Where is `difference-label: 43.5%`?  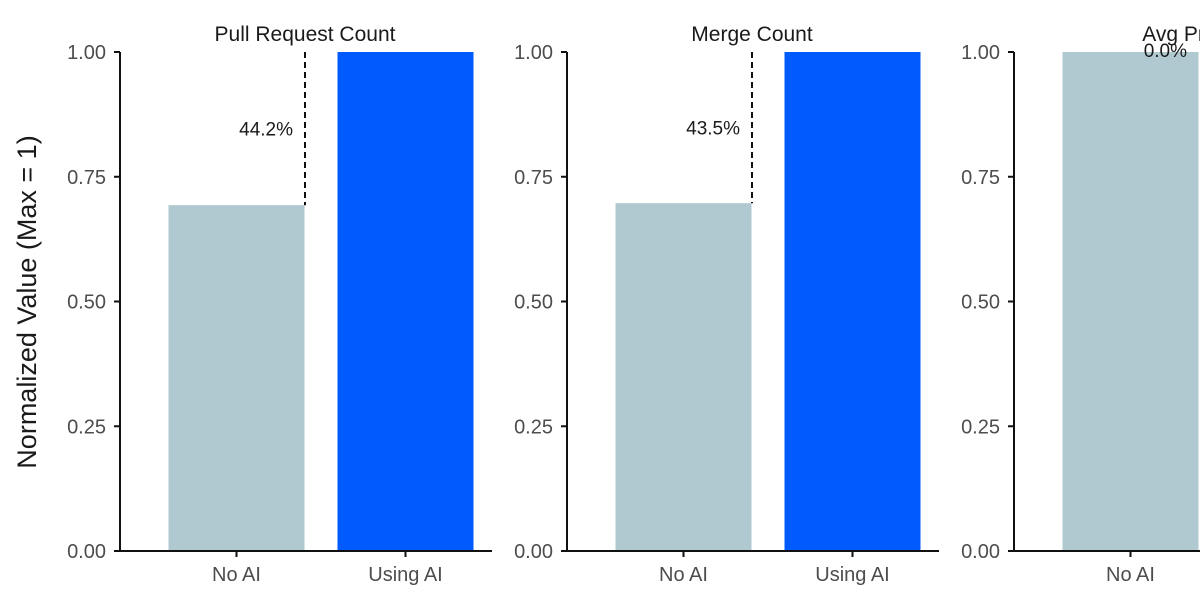
difference-label: 43.5% is located at coordinates (713, 129).